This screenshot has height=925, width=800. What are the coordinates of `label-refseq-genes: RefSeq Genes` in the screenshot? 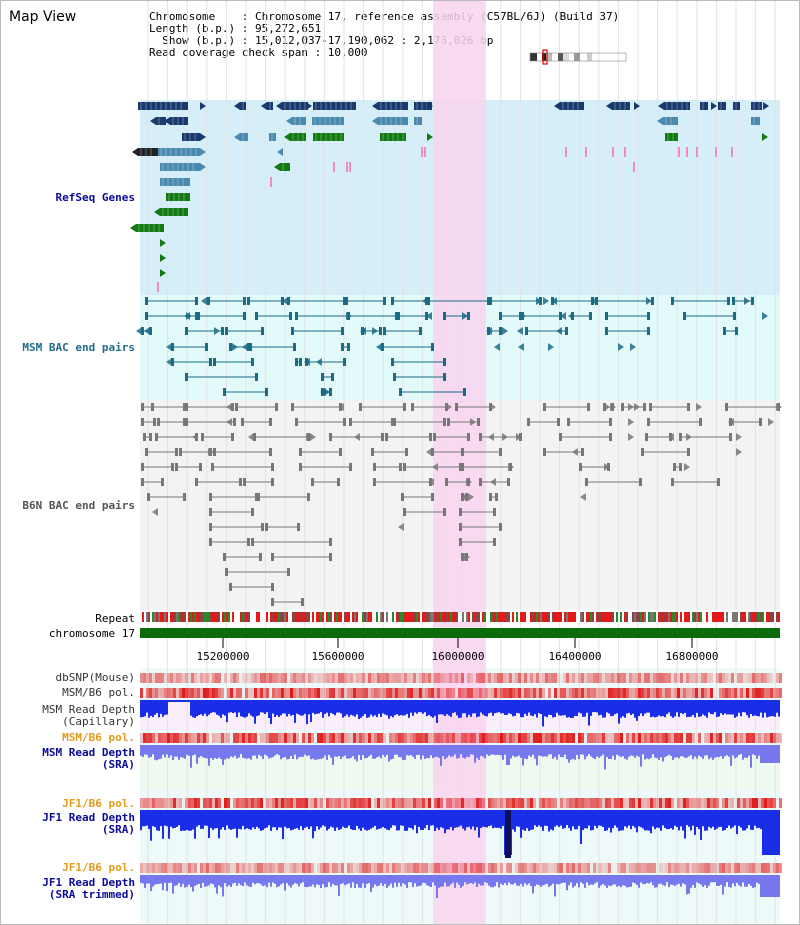 It's located at (95, 197).